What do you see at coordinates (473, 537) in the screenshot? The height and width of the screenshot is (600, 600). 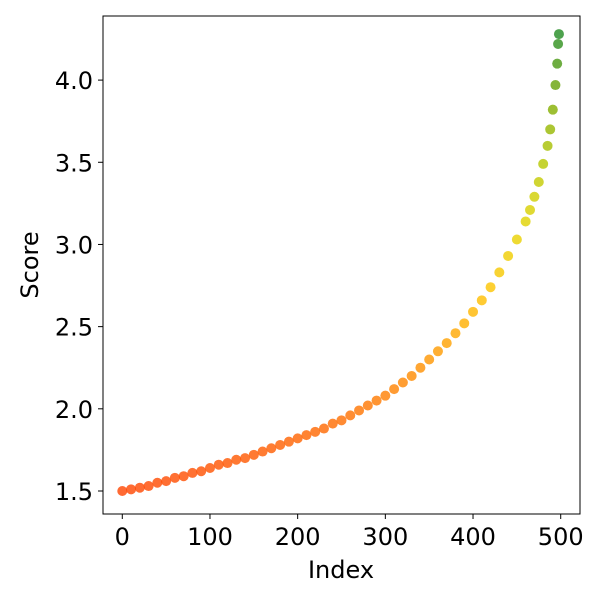 I see `x-tick-label: 400` at bounding box center [473, 537].